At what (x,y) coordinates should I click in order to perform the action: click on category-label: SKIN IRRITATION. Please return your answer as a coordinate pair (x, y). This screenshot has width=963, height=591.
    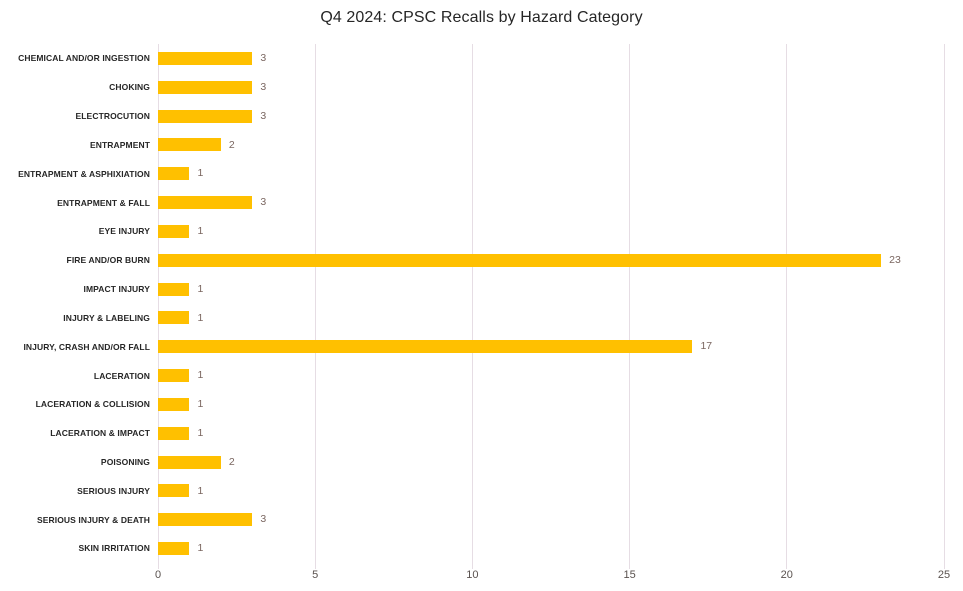
    Looking at the image, I should click on (114, 548).